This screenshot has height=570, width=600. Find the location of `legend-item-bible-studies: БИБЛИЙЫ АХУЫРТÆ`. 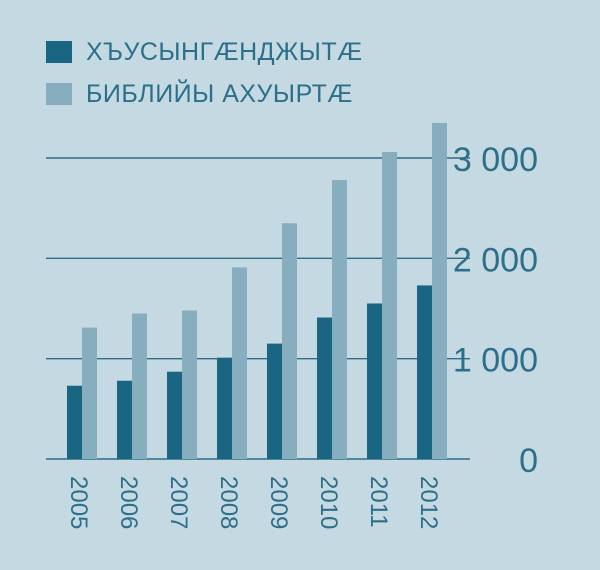

legend-item-bible-studies: БИБЛИЙЫ АХУЫРТÆ is located at coordinates (204, 94).